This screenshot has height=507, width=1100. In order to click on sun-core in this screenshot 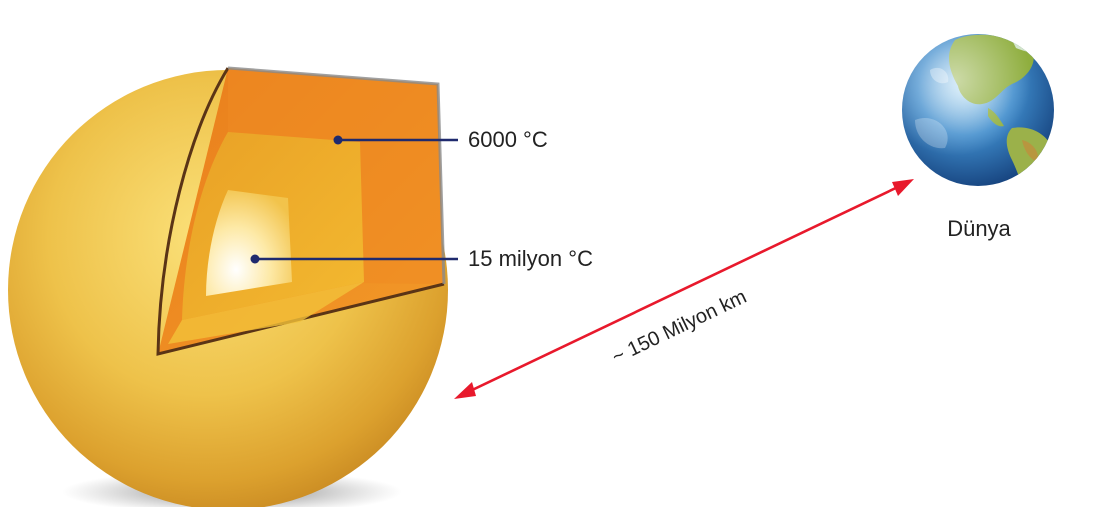, I will do `click(249, 243)`.